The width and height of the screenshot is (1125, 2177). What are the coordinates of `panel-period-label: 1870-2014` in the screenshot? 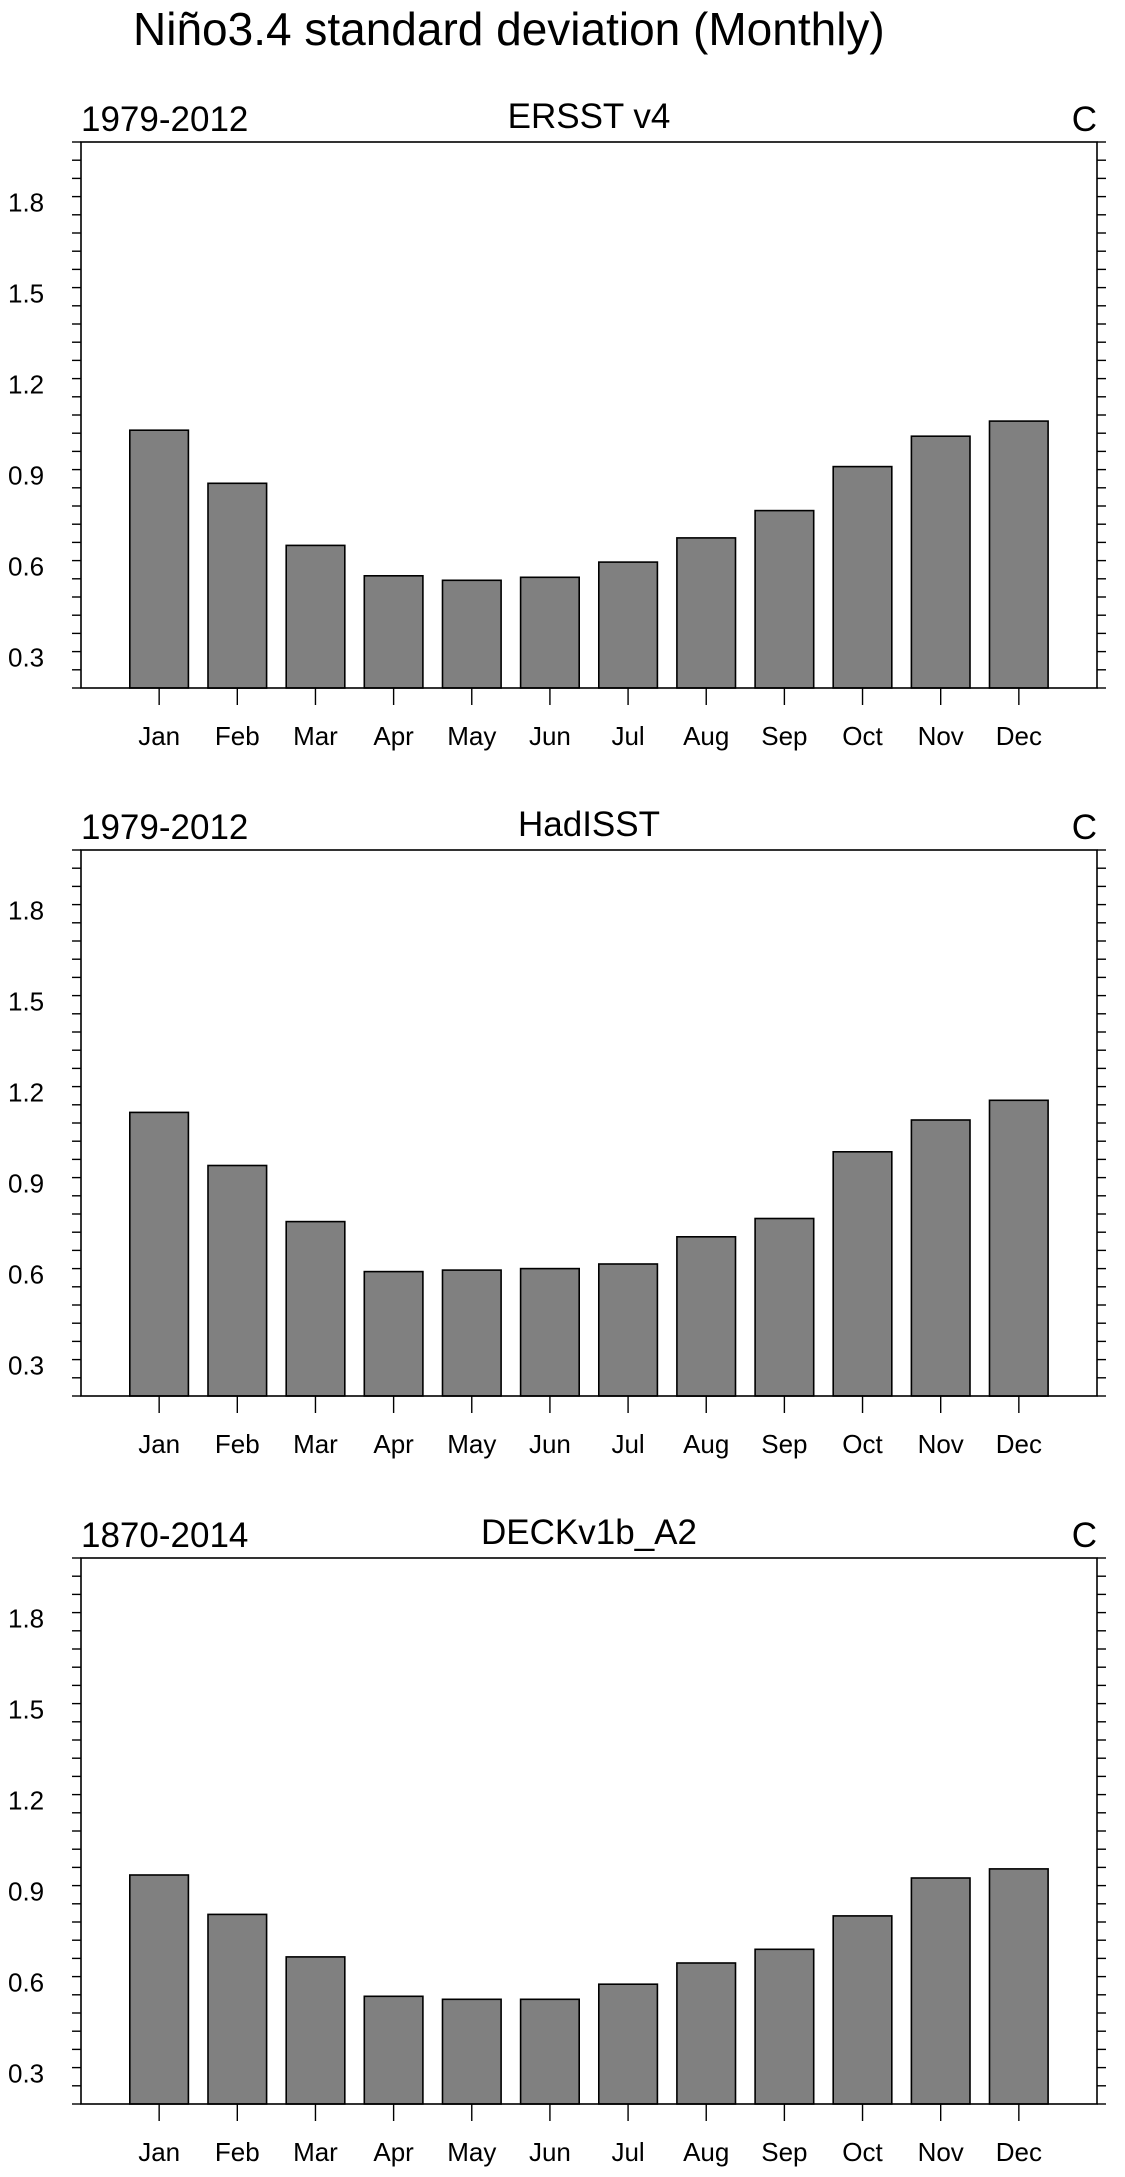 It's located at (164, 1535).